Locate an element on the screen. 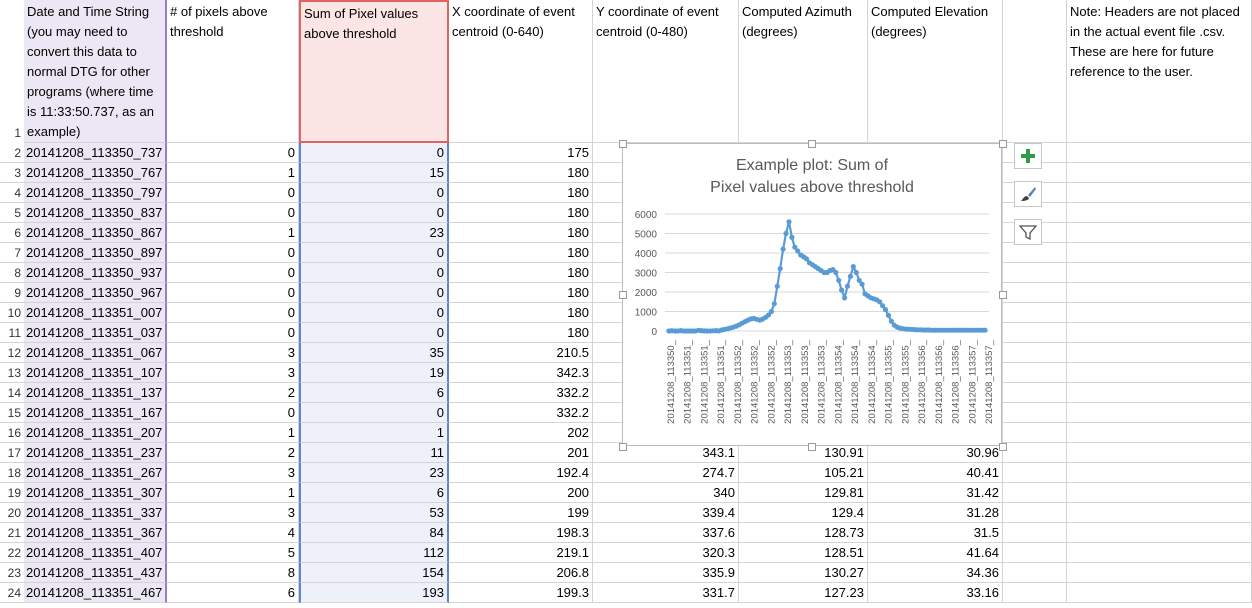 This screenshot has width=1252, height=608. row-number: 4 is located at coordinates (12, 193).